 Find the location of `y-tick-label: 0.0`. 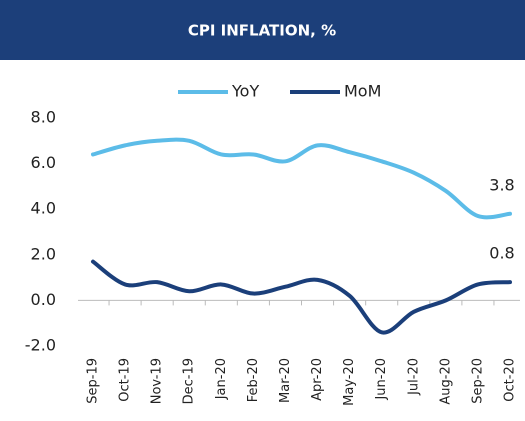

y-tick-label: 0.0 is located at coordinates (43, 299).